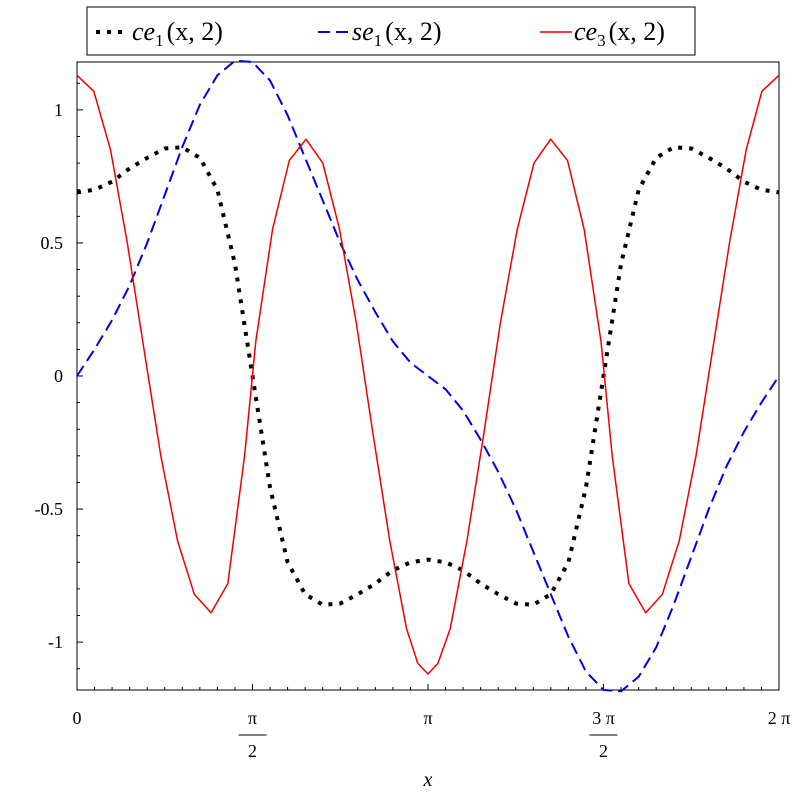 This screenshot has height=800, width=800. Describe the element at coordinates (52, 243) in the screenshot. I see `y-tick-label: 0.5` at that location.